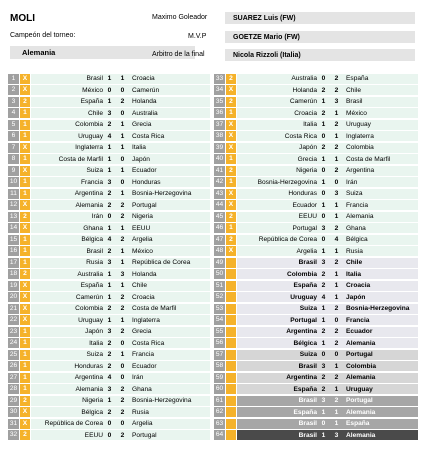 The width and height of the screenshot is (425, 450). What do you see at coordinates (102, 52) in the screenshot?
I see `champion-value: Alemania` at bounding box center [102, 52].